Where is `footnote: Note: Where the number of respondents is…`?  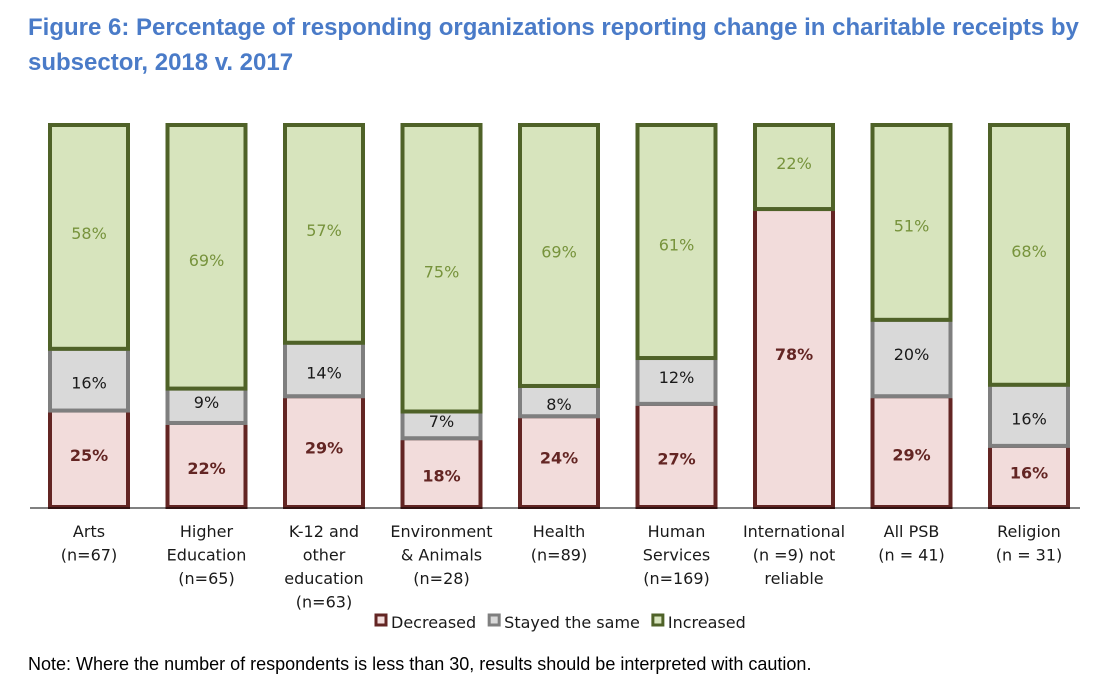
footnote: Note: Where the number of respondents is… is located at coordinates (420, 664).